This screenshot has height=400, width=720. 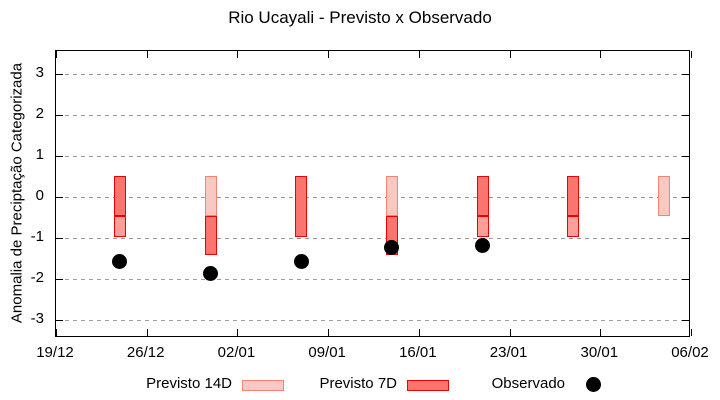 I want to click on x-tick-label: 09/01, so click(x=327, y=352).